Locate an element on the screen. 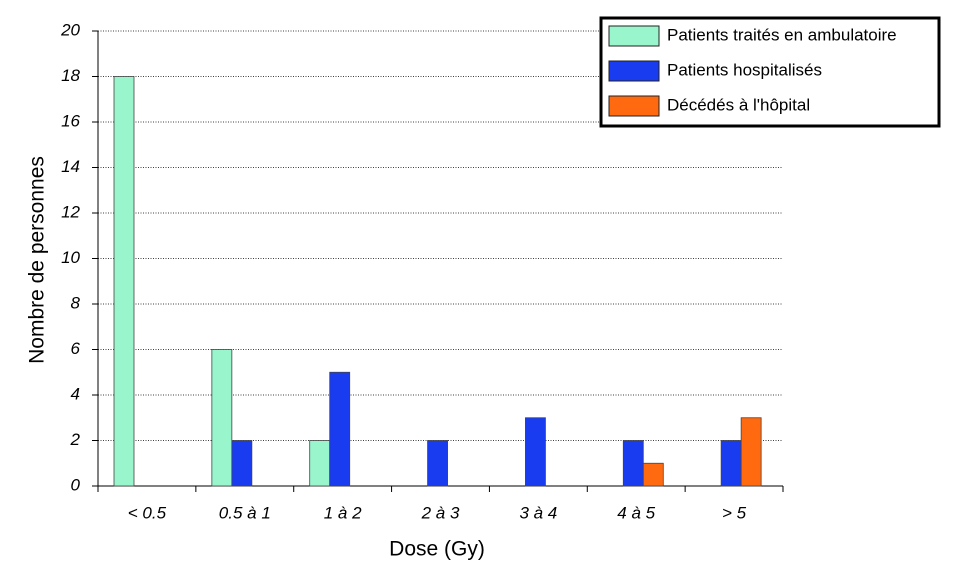 Image resolution: width=960 pixels, height=587 pixels. legend-label: Patients hospitalisés is located at coordinates (744, 69).